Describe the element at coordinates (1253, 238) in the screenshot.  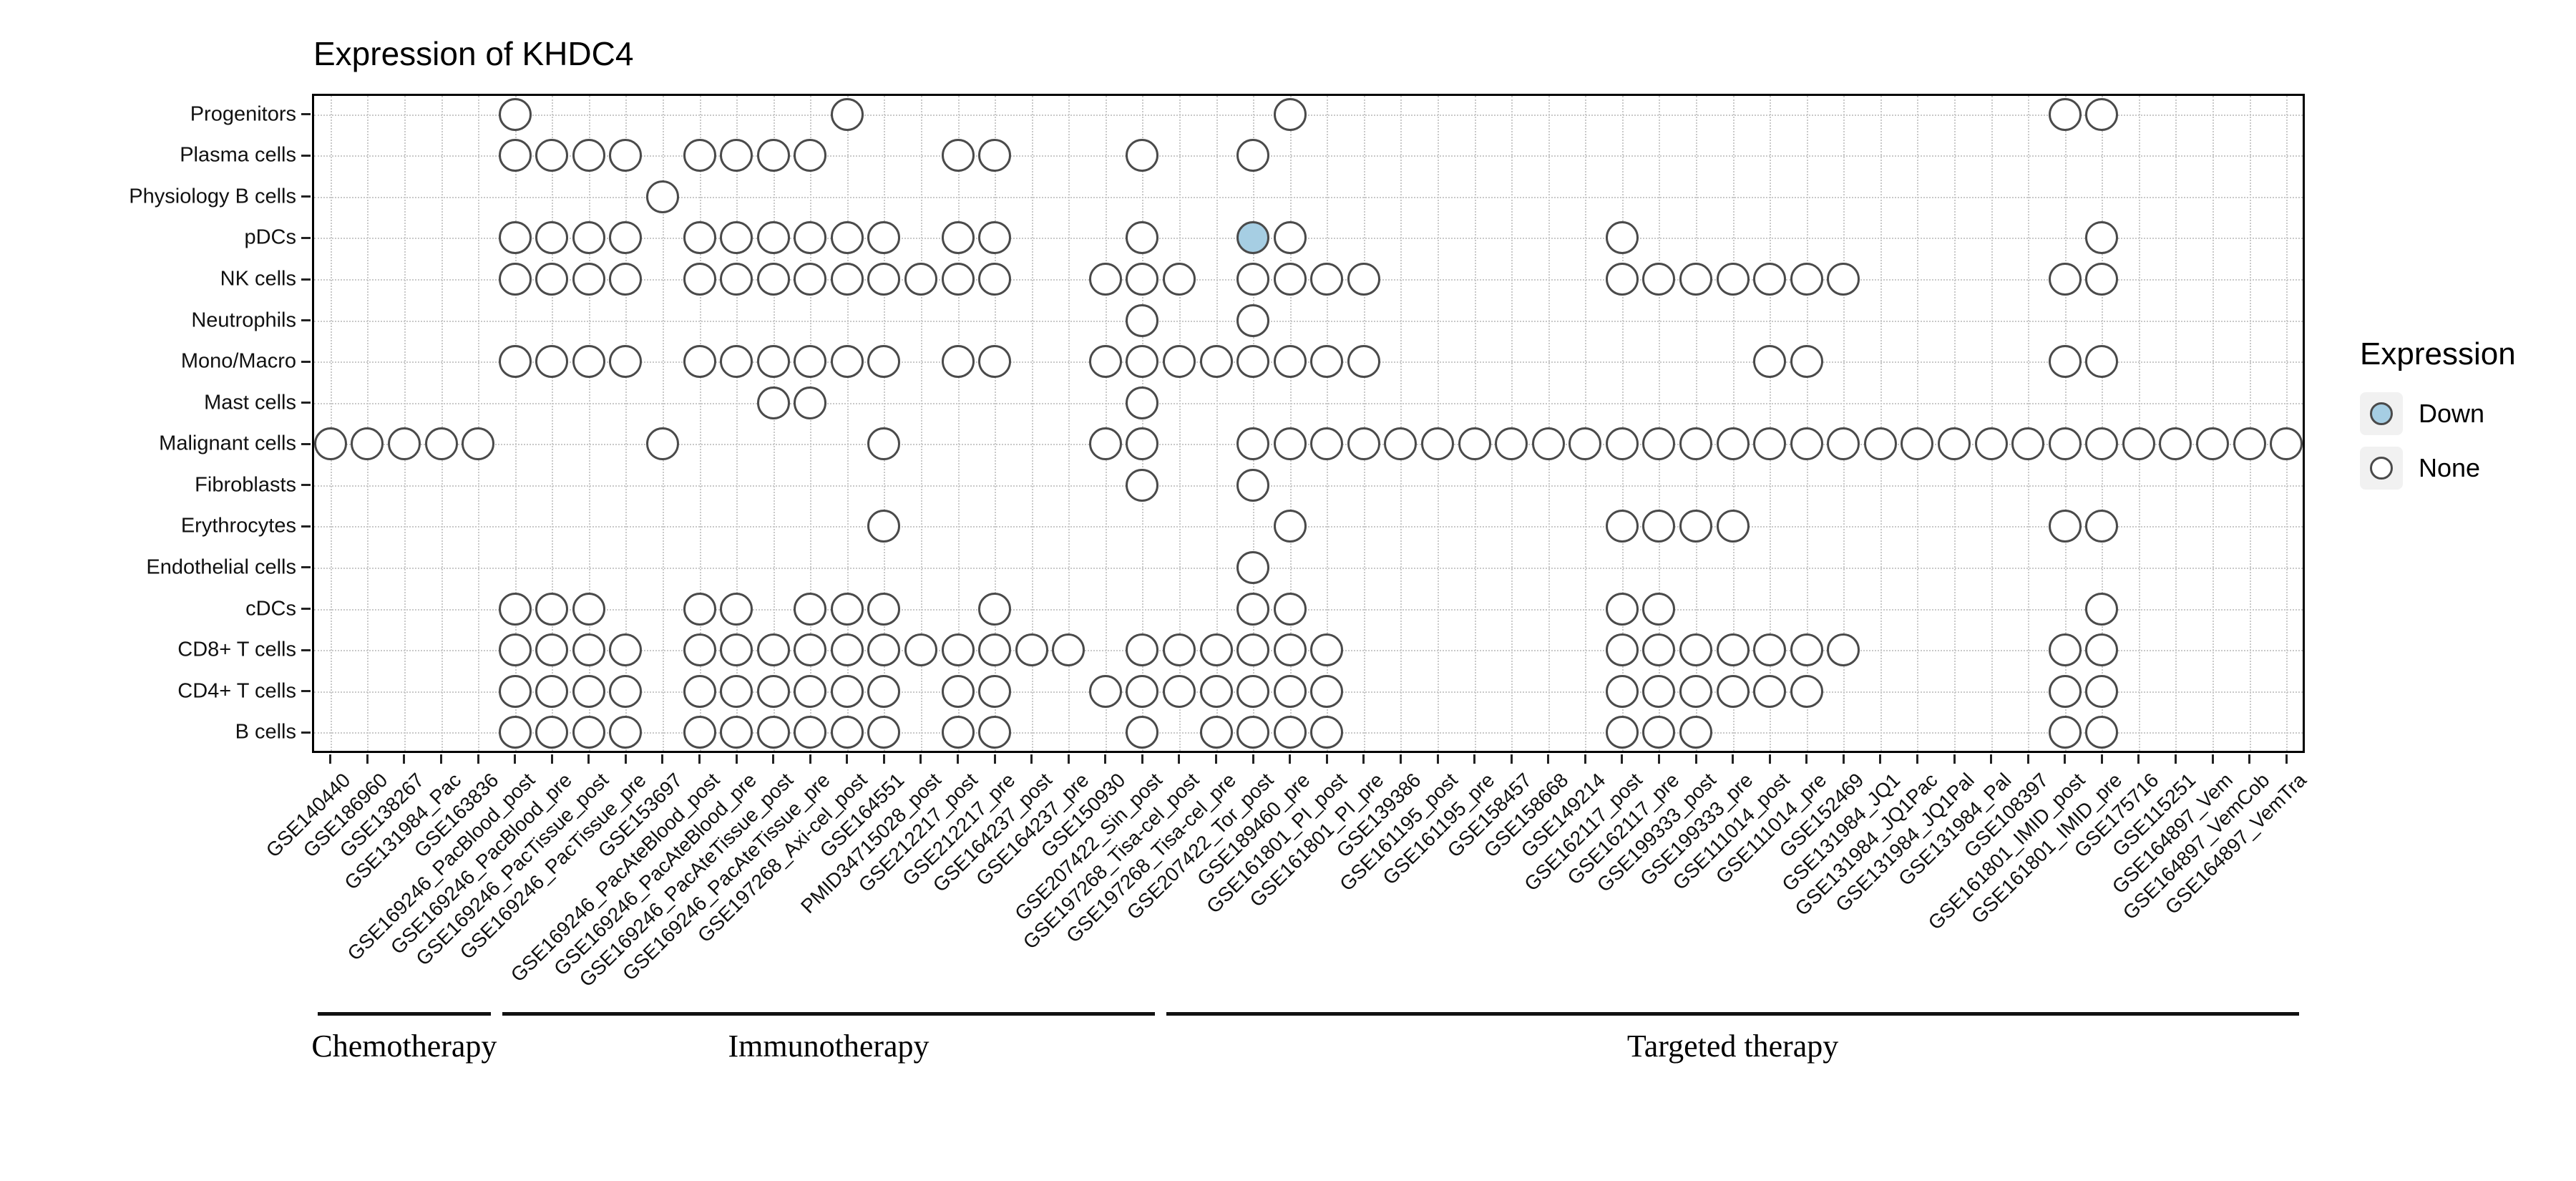
I see `expression-dot-down` at that location.